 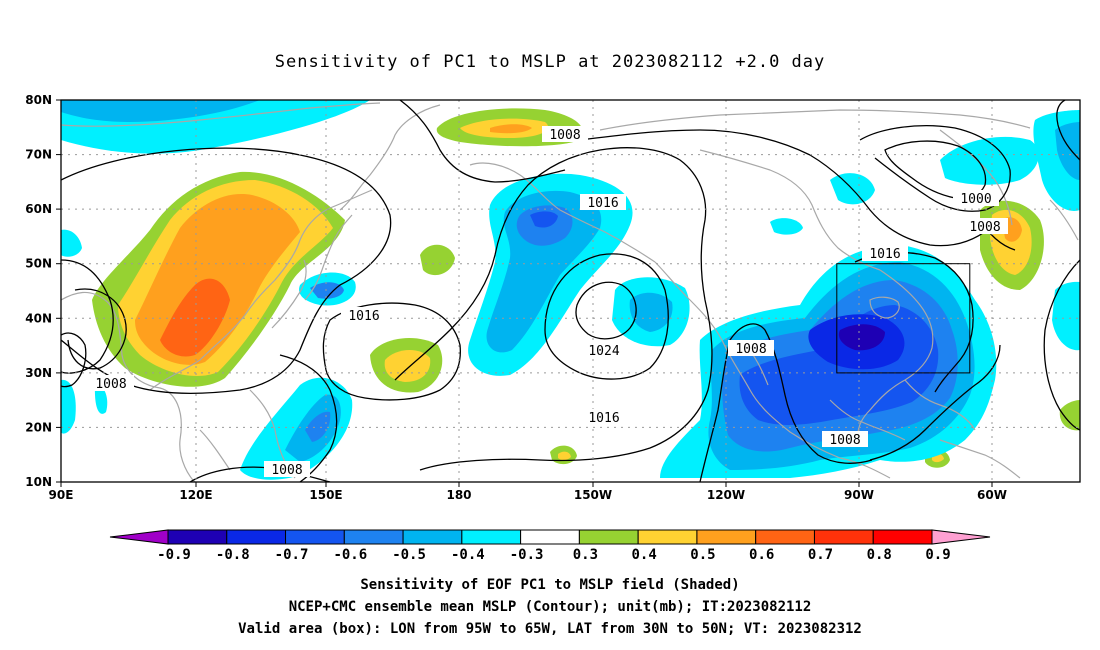 I want to click on lon-label: 180, so click(x=458, y=495).